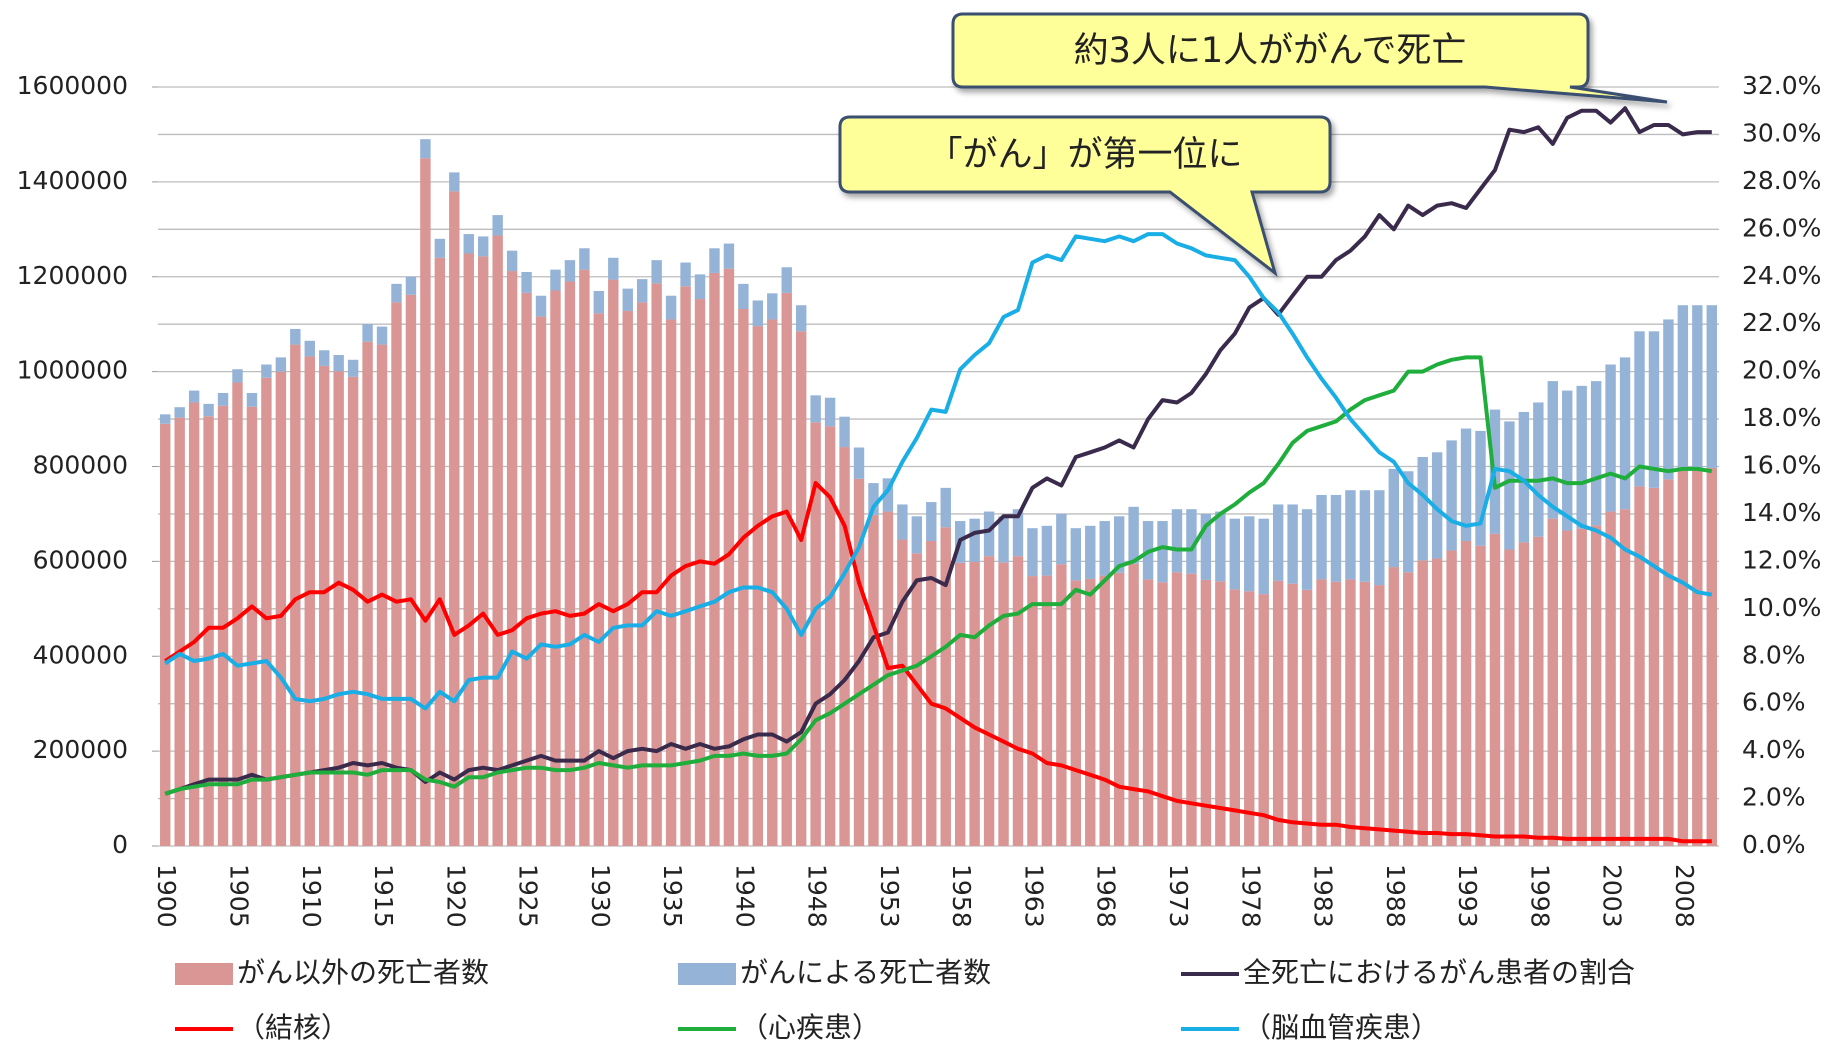 Image resolution: width=1834 pixels, height=1044 pixels. I want to click on x-tick-label: 1910, so click(311, 896).